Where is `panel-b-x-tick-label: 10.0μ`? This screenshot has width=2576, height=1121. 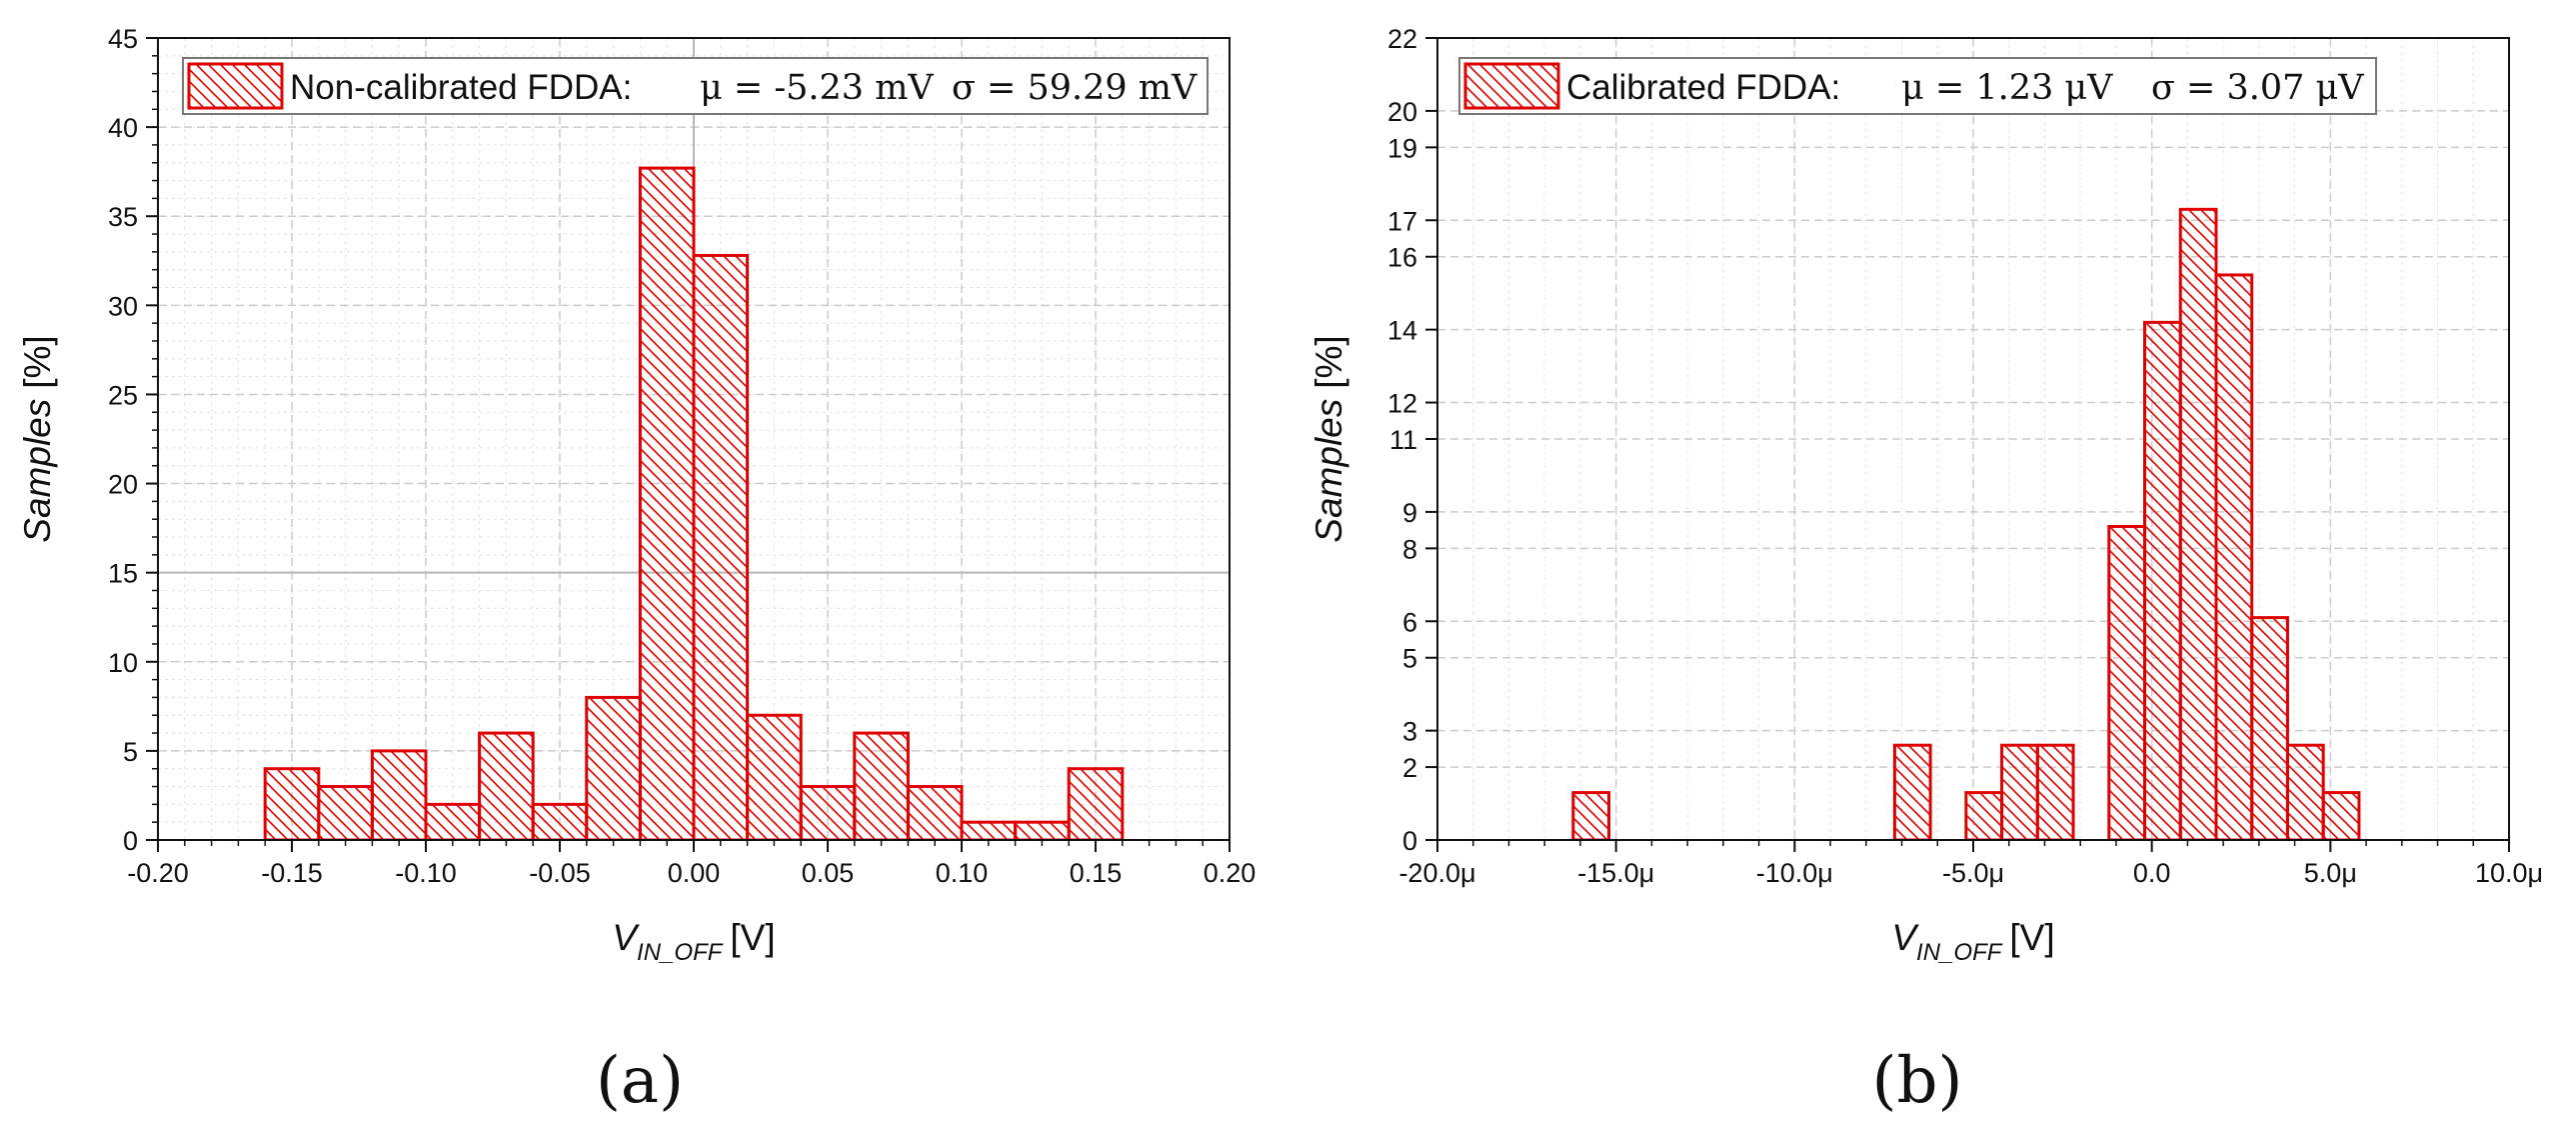 panel-b-x-tick-label: 10.0μ is located at coordinates (2509, 873).